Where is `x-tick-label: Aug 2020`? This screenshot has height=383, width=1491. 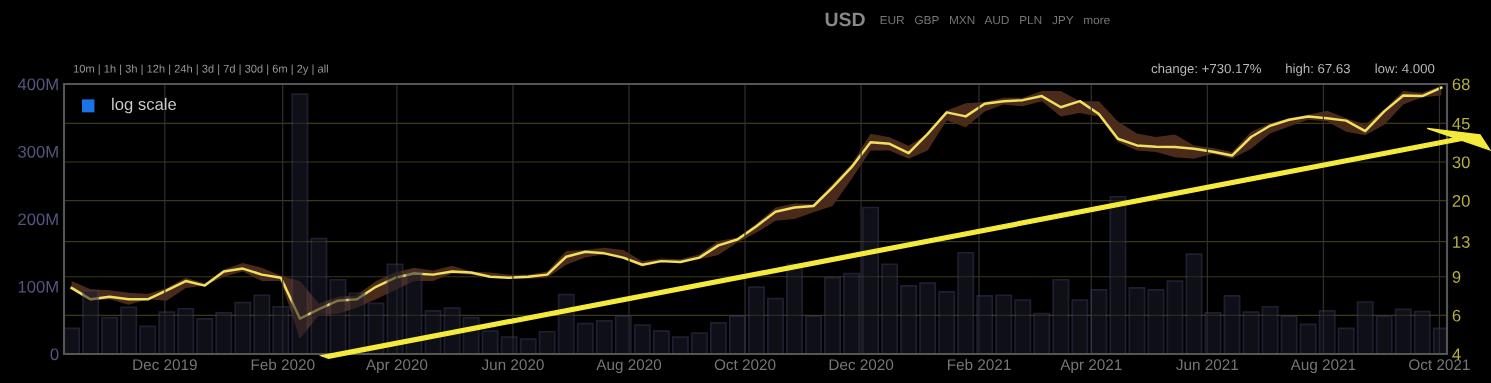 x-tick-label: Aug 2020 is located at coordinates (629, 366).